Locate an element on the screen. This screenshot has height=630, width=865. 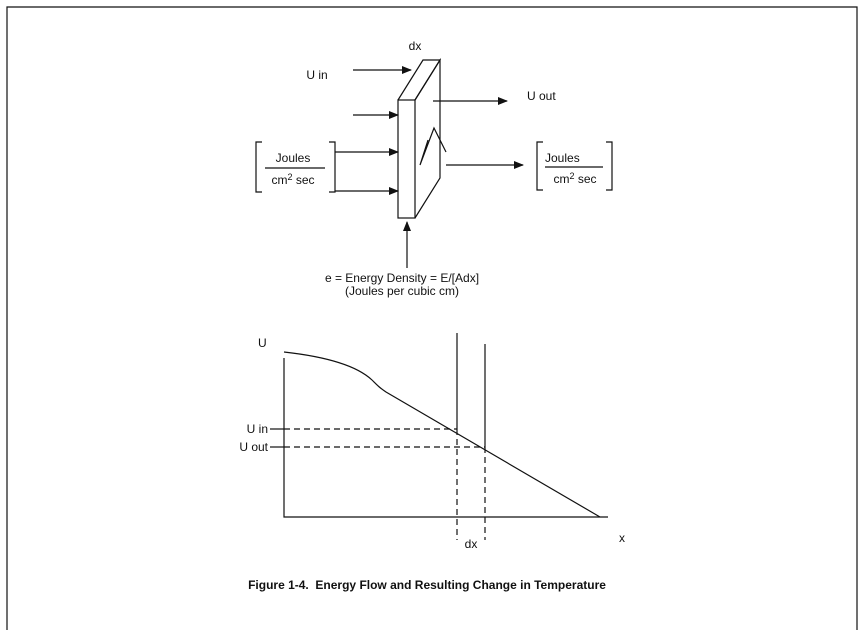
graph is located at coordinates (439, 436).